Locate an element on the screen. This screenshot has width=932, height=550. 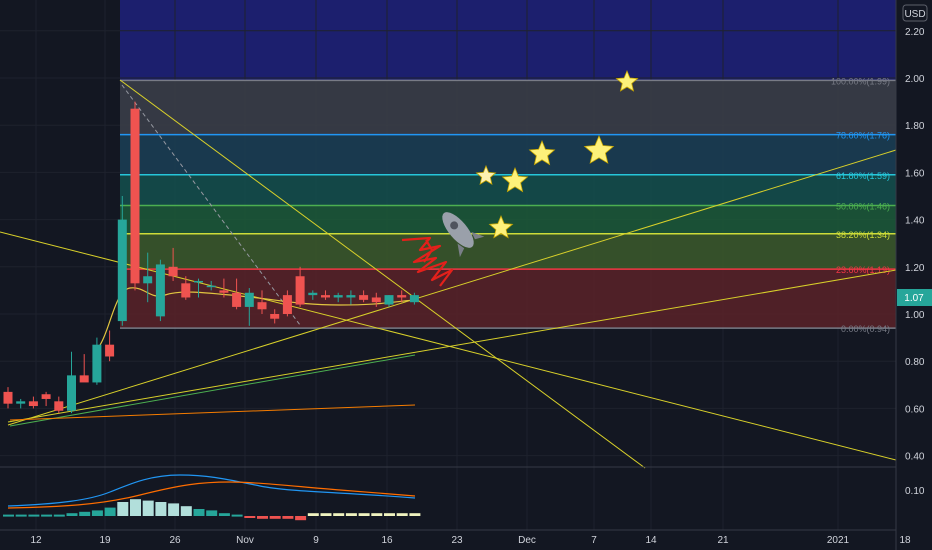
rocket-icon is located at coordinates (463, 235).